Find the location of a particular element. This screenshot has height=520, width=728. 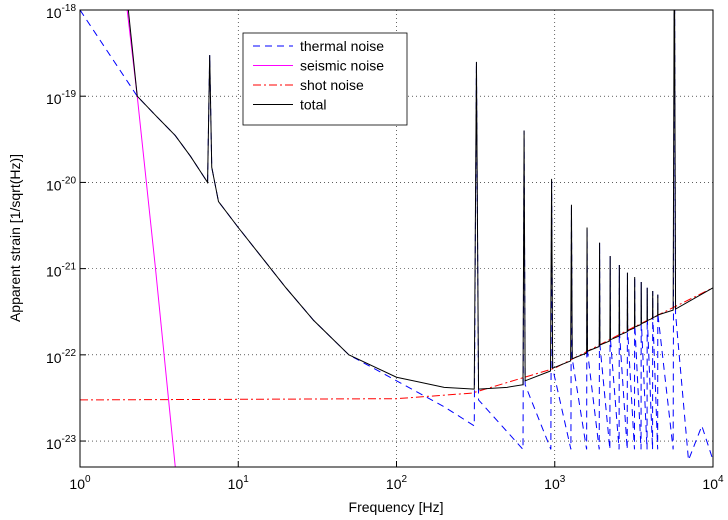

y-tick-label: 10-18 is located at coordinates (61, 12).